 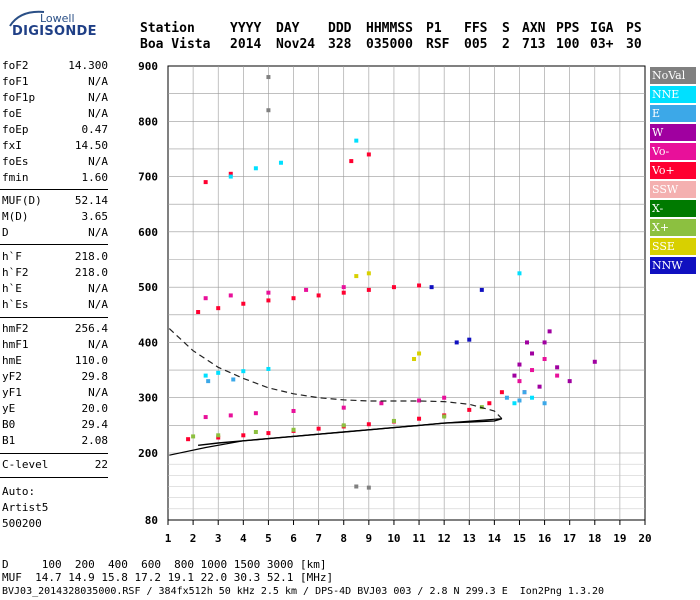 I want to click on param-row: foF1 N/A, so click(x=55, y=82).